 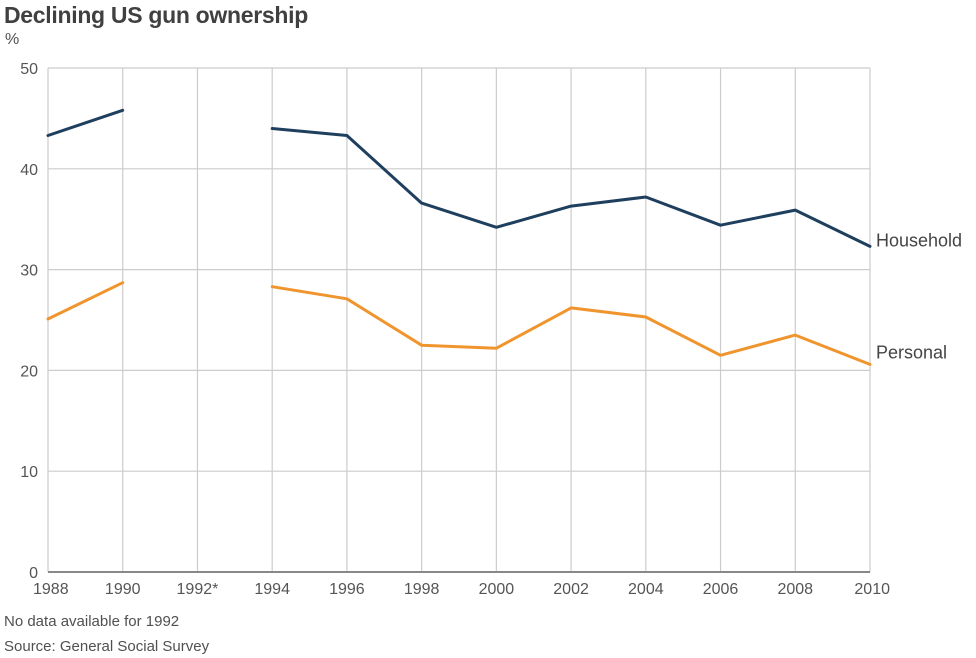 What do you see at coordinates (29, 271) in the screenshot?
I see `y-tick-label: 30` at bounding box center [29, 271].